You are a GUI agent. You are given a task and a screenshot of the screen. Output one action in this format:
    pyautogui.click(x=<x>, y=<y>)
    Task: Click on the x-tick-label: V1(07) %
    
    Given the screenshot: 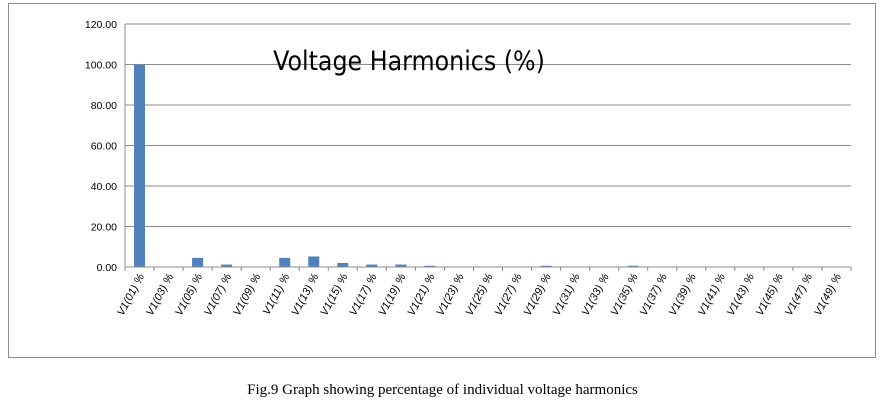 What is the action you would take?
    pyautogui.click(x=218, y=295)
    